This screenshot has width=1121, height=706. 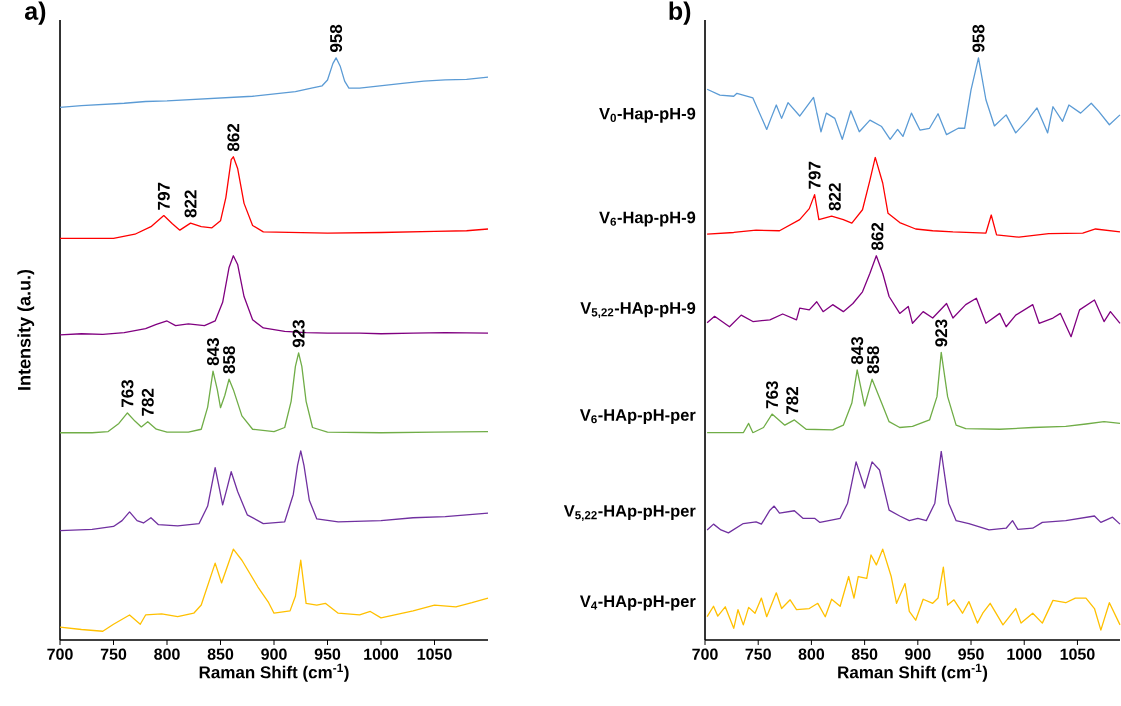 What do you see at coordinates (35, 13) in the screenshot?
I see `chart-title: a)` at bounding box center [35, 13].